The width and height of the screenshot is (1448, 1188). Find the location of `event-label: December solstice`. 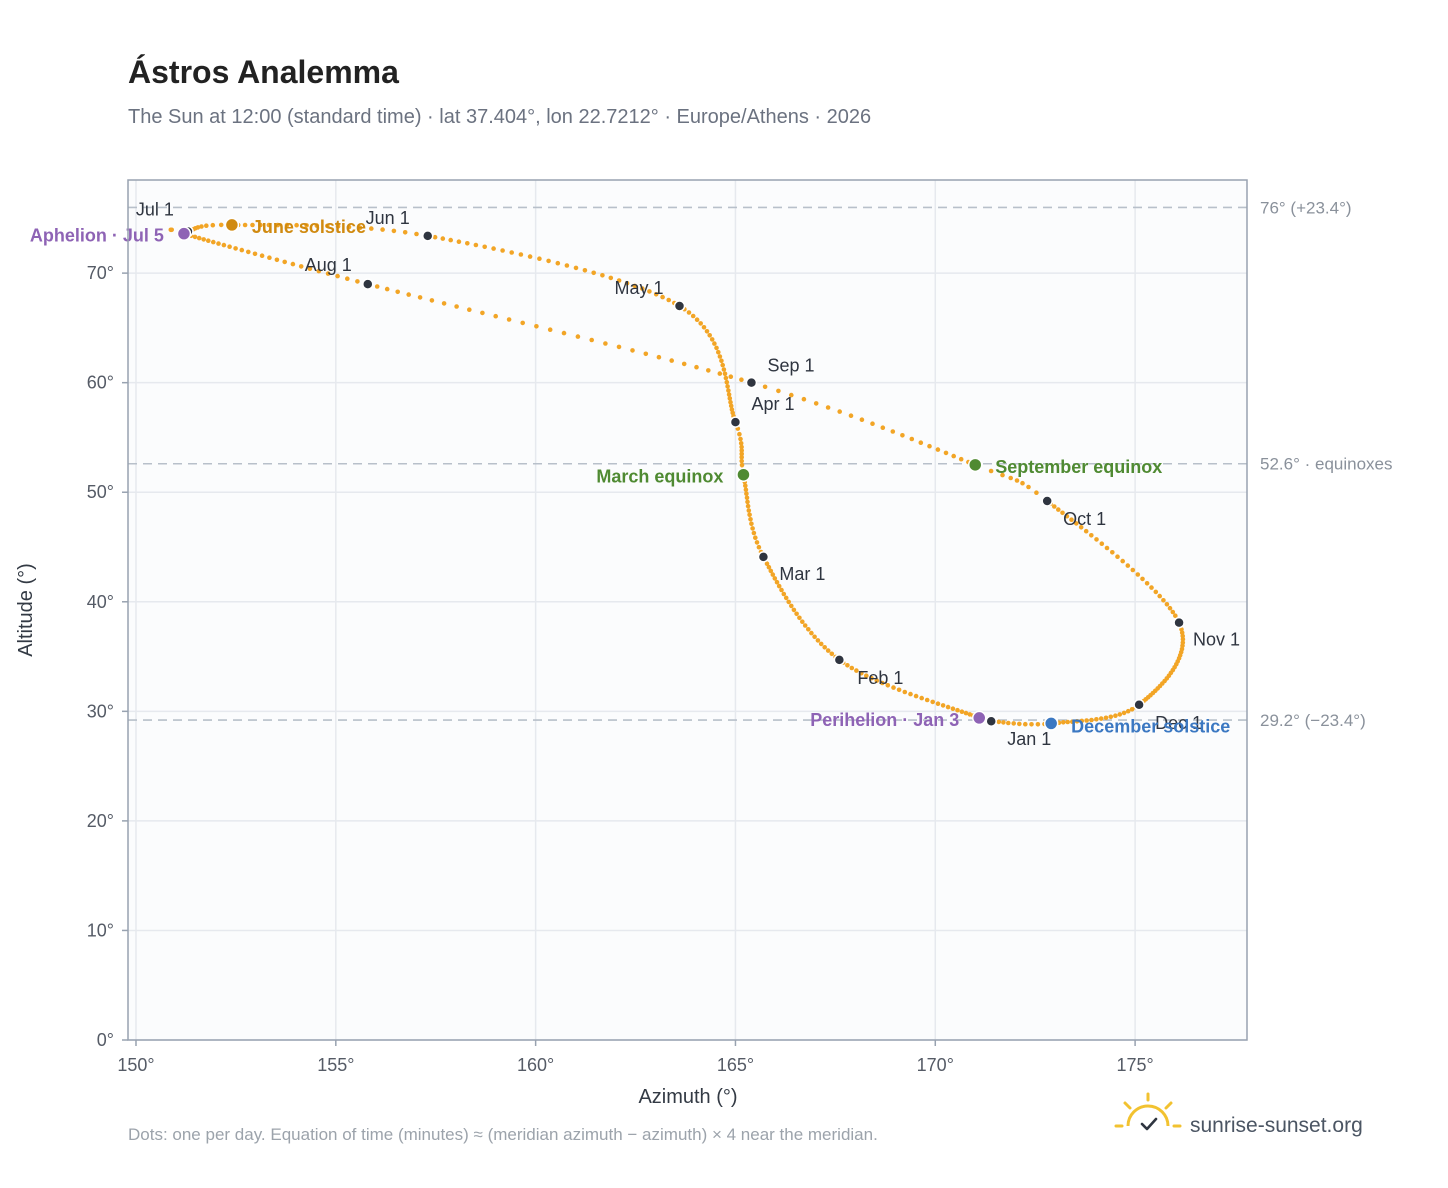

event-label: December solstice is located at coordinates (1150, 726).